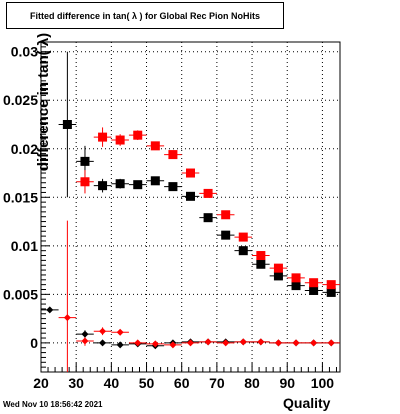 This screenshot has height=414, width=400. Describe the element at coordinates (20, 100) in the screenshot. I see `y-tick-label: 0.025` at that location.